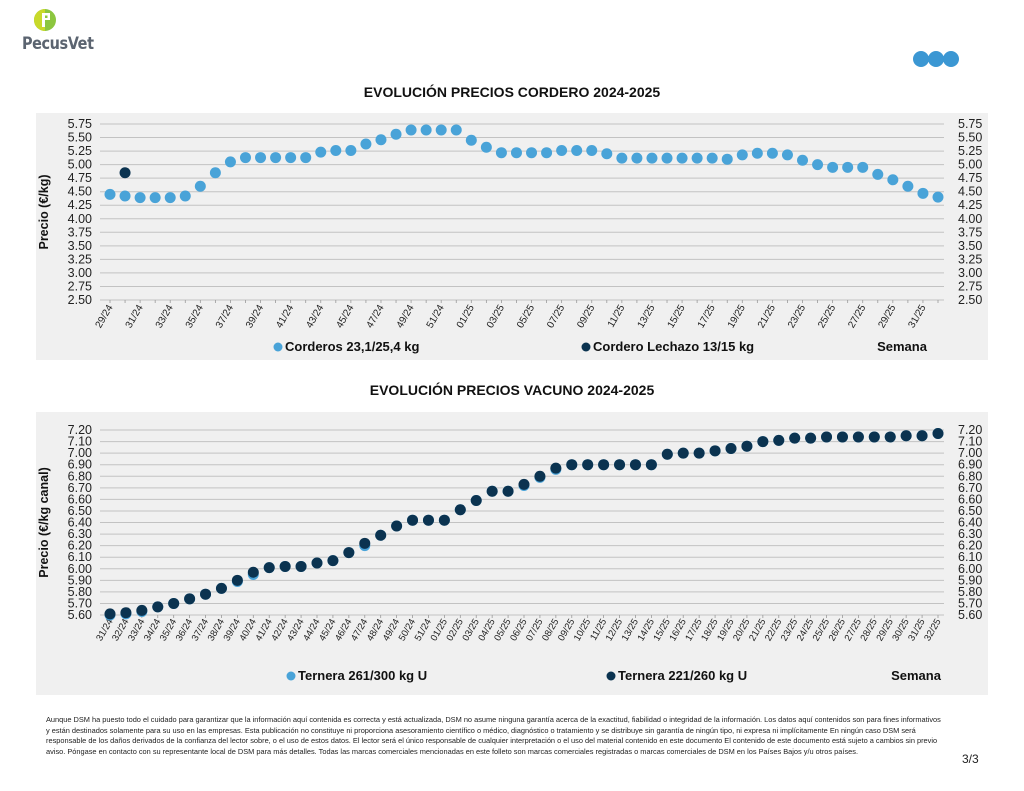 Image resolution: width=1024 pixels, height=791 pixels. What do you see at coordinates (970, 615) in the screenshot?
I see `y-tick-label-right: 5.60` at bounding box center [970, 615].